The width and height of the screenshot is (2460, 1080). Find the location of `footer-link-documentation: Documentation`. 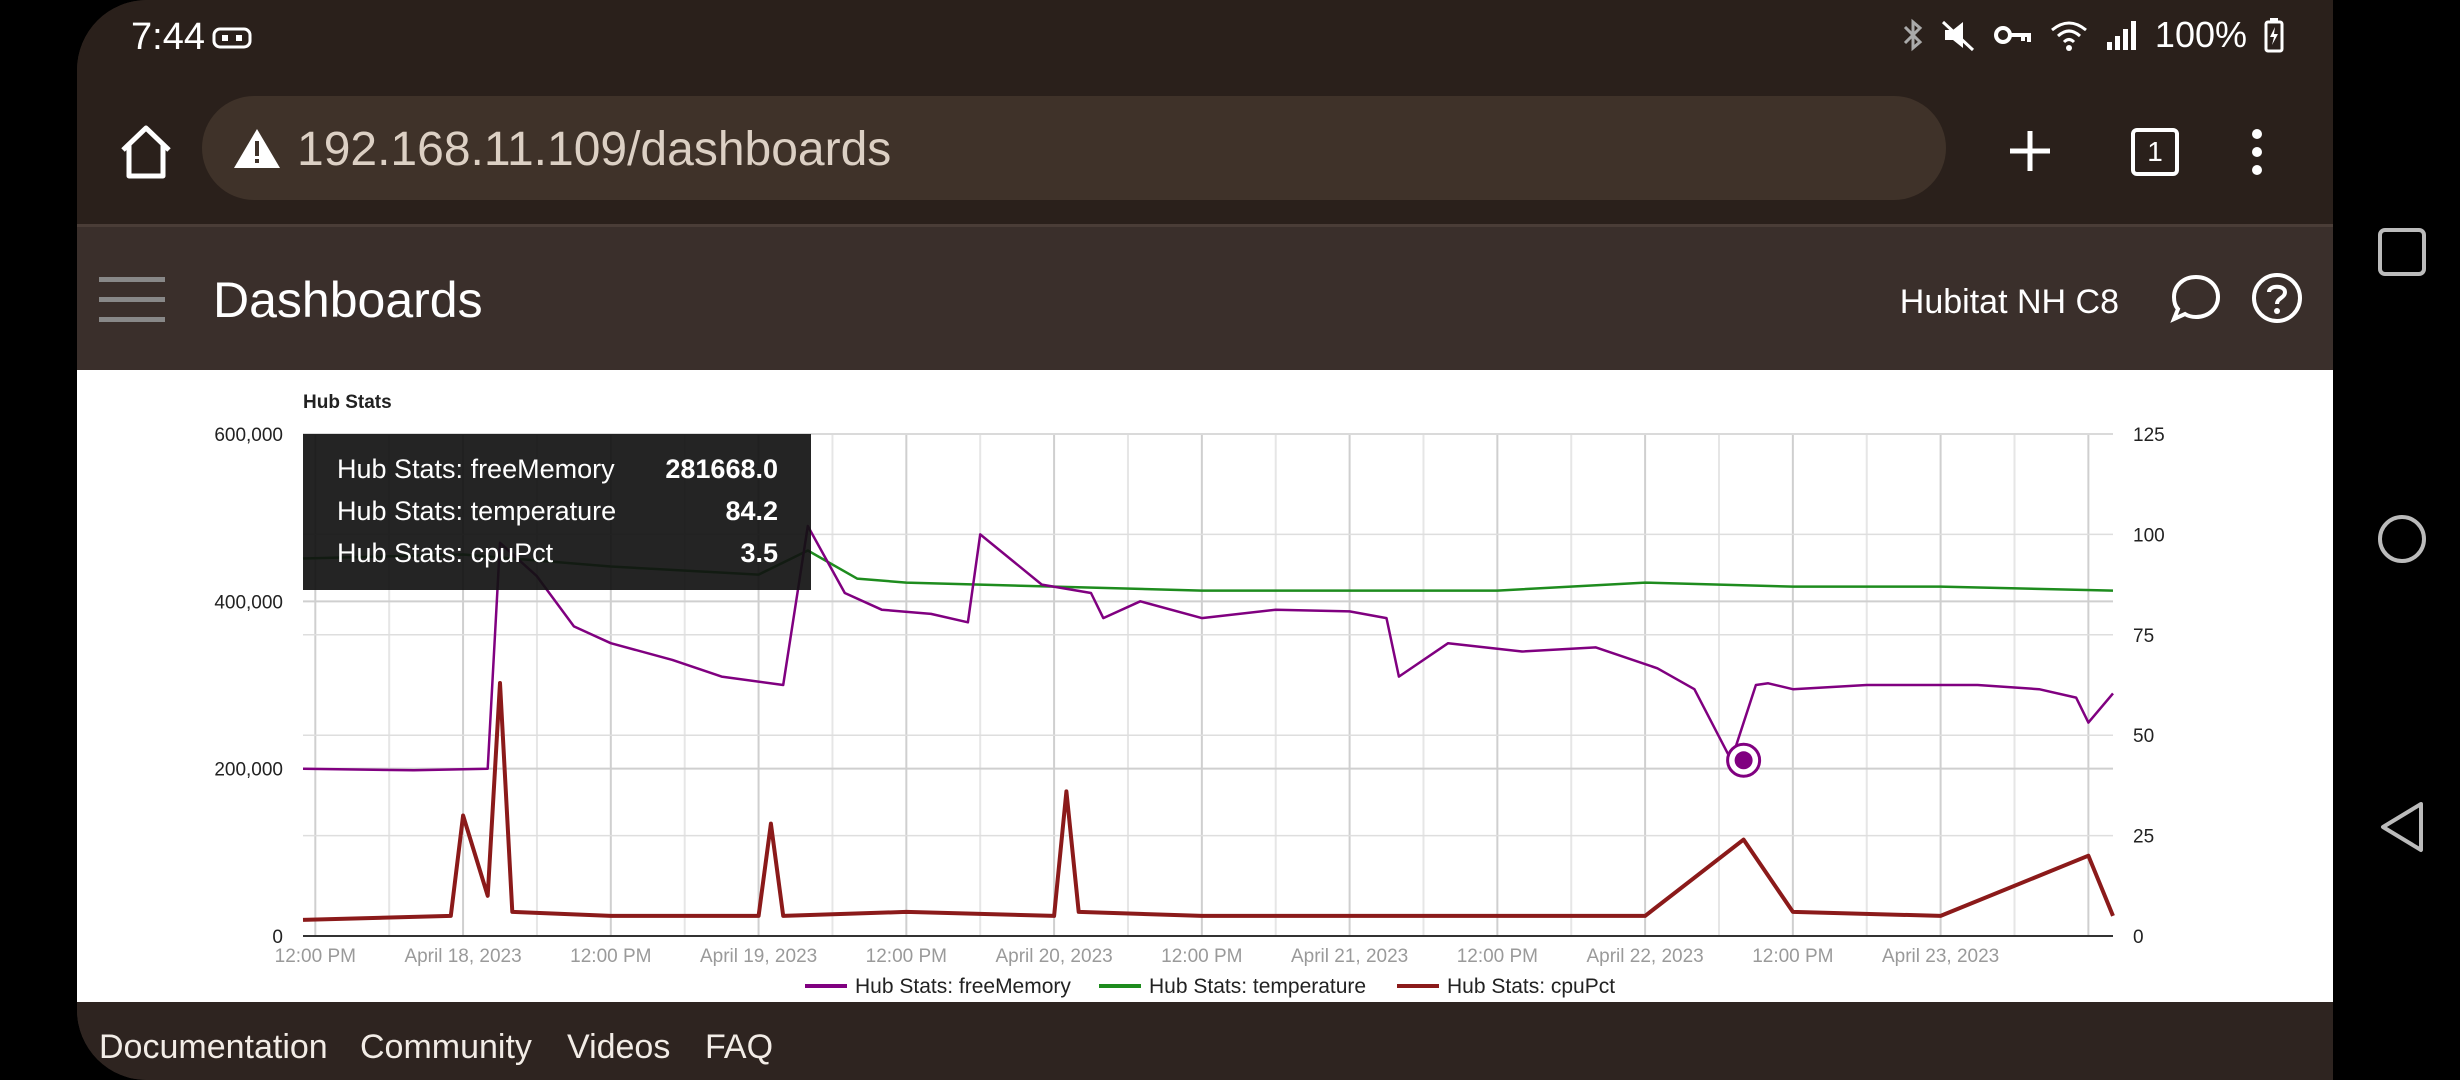

footer-link-documentation: Documentation is located at coordinates (213, 1047).